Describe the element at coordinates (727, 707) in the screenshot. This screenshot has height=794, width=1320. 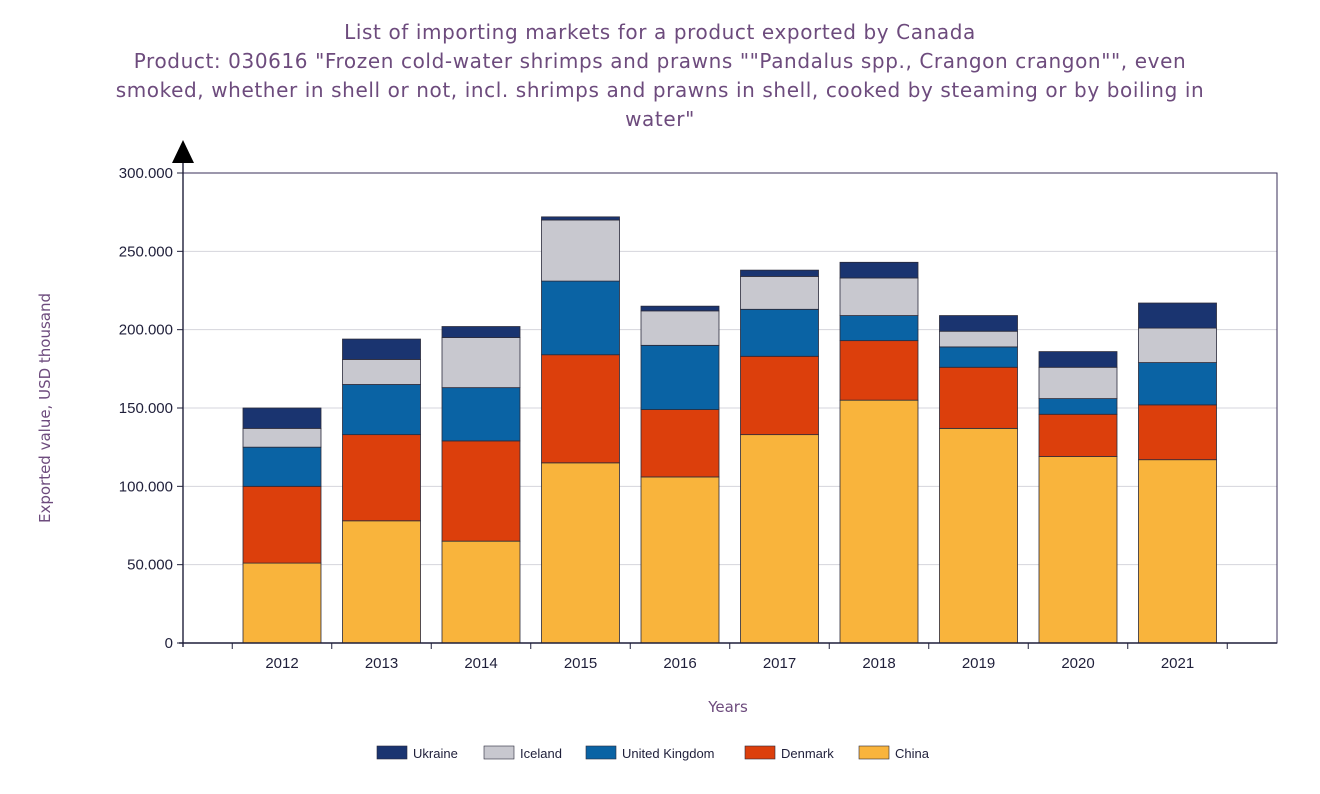
I see `x-axis-title: Years` at that location.